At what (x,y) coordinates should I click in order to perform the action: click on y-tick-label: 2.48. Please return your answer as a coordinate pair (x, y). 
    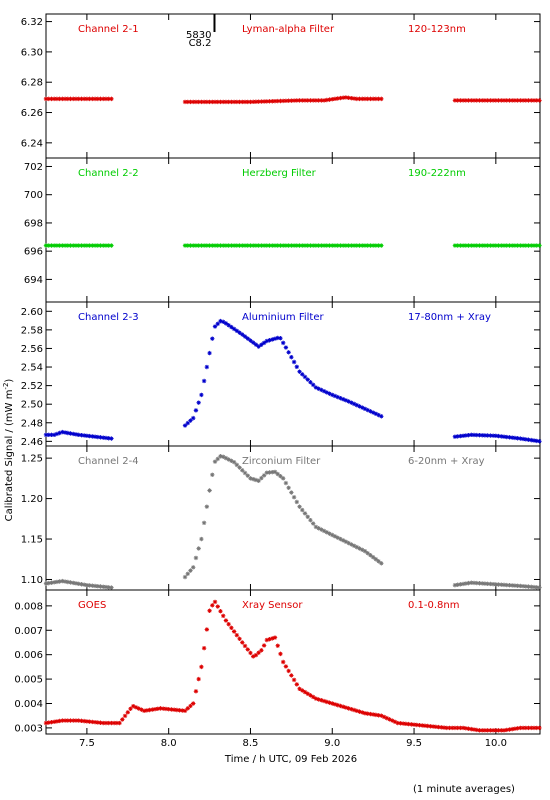
    Looking at the image, I should click on (32, 423).